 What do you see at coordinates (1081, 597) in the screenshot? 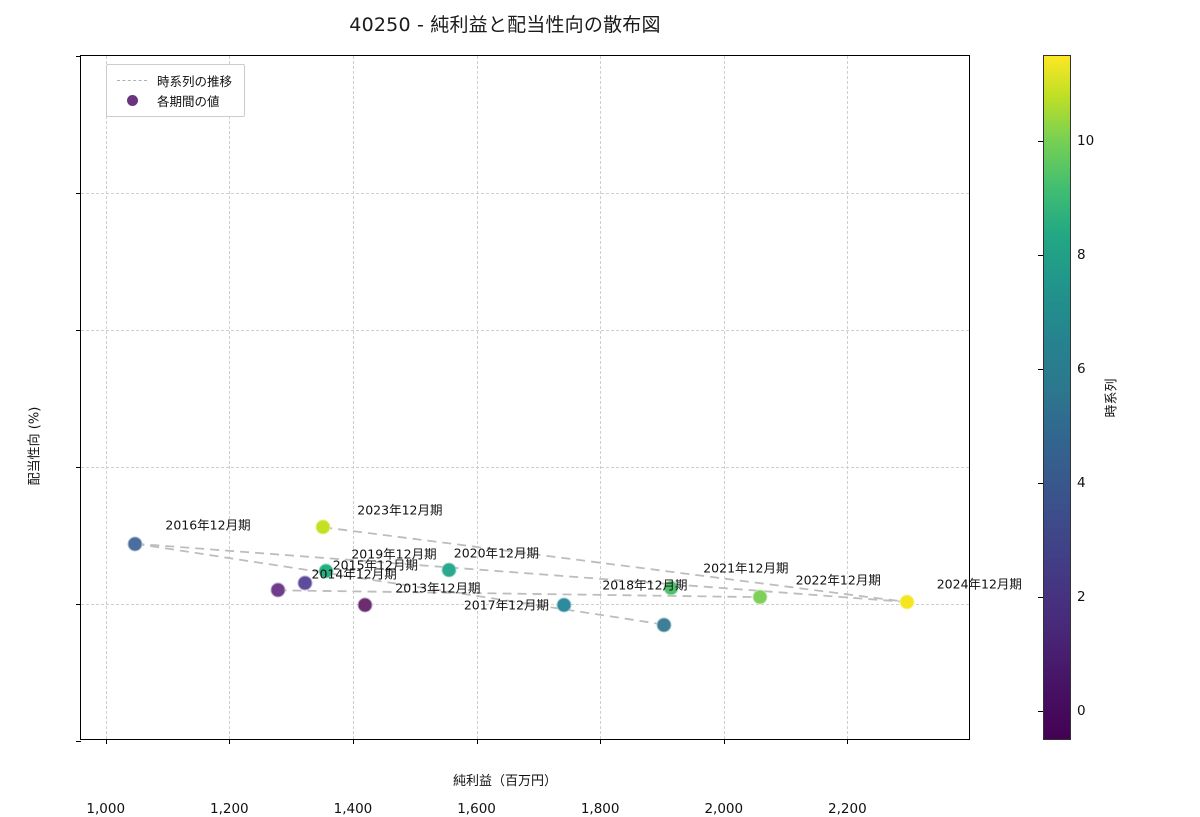
I see `colorbar-tick-label: 2` at bounding box center [1081, 597].